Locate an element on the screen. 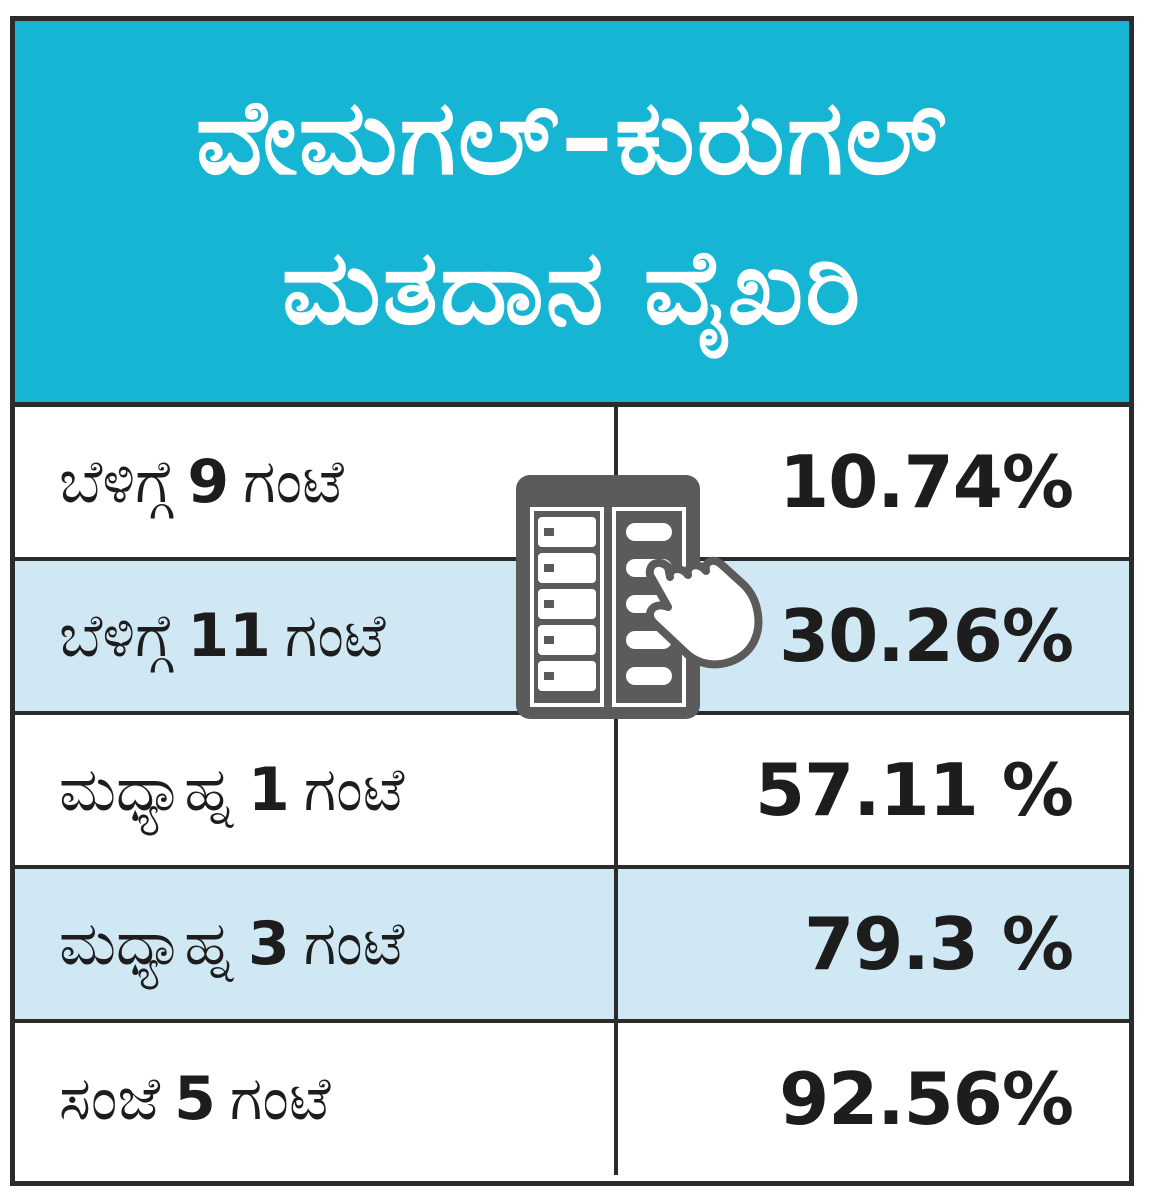  table-row: ಬೆಳಿಗ್ಗೆ 11 ಗಂಟೆ 30.26% is located at coordinates (572, 638).